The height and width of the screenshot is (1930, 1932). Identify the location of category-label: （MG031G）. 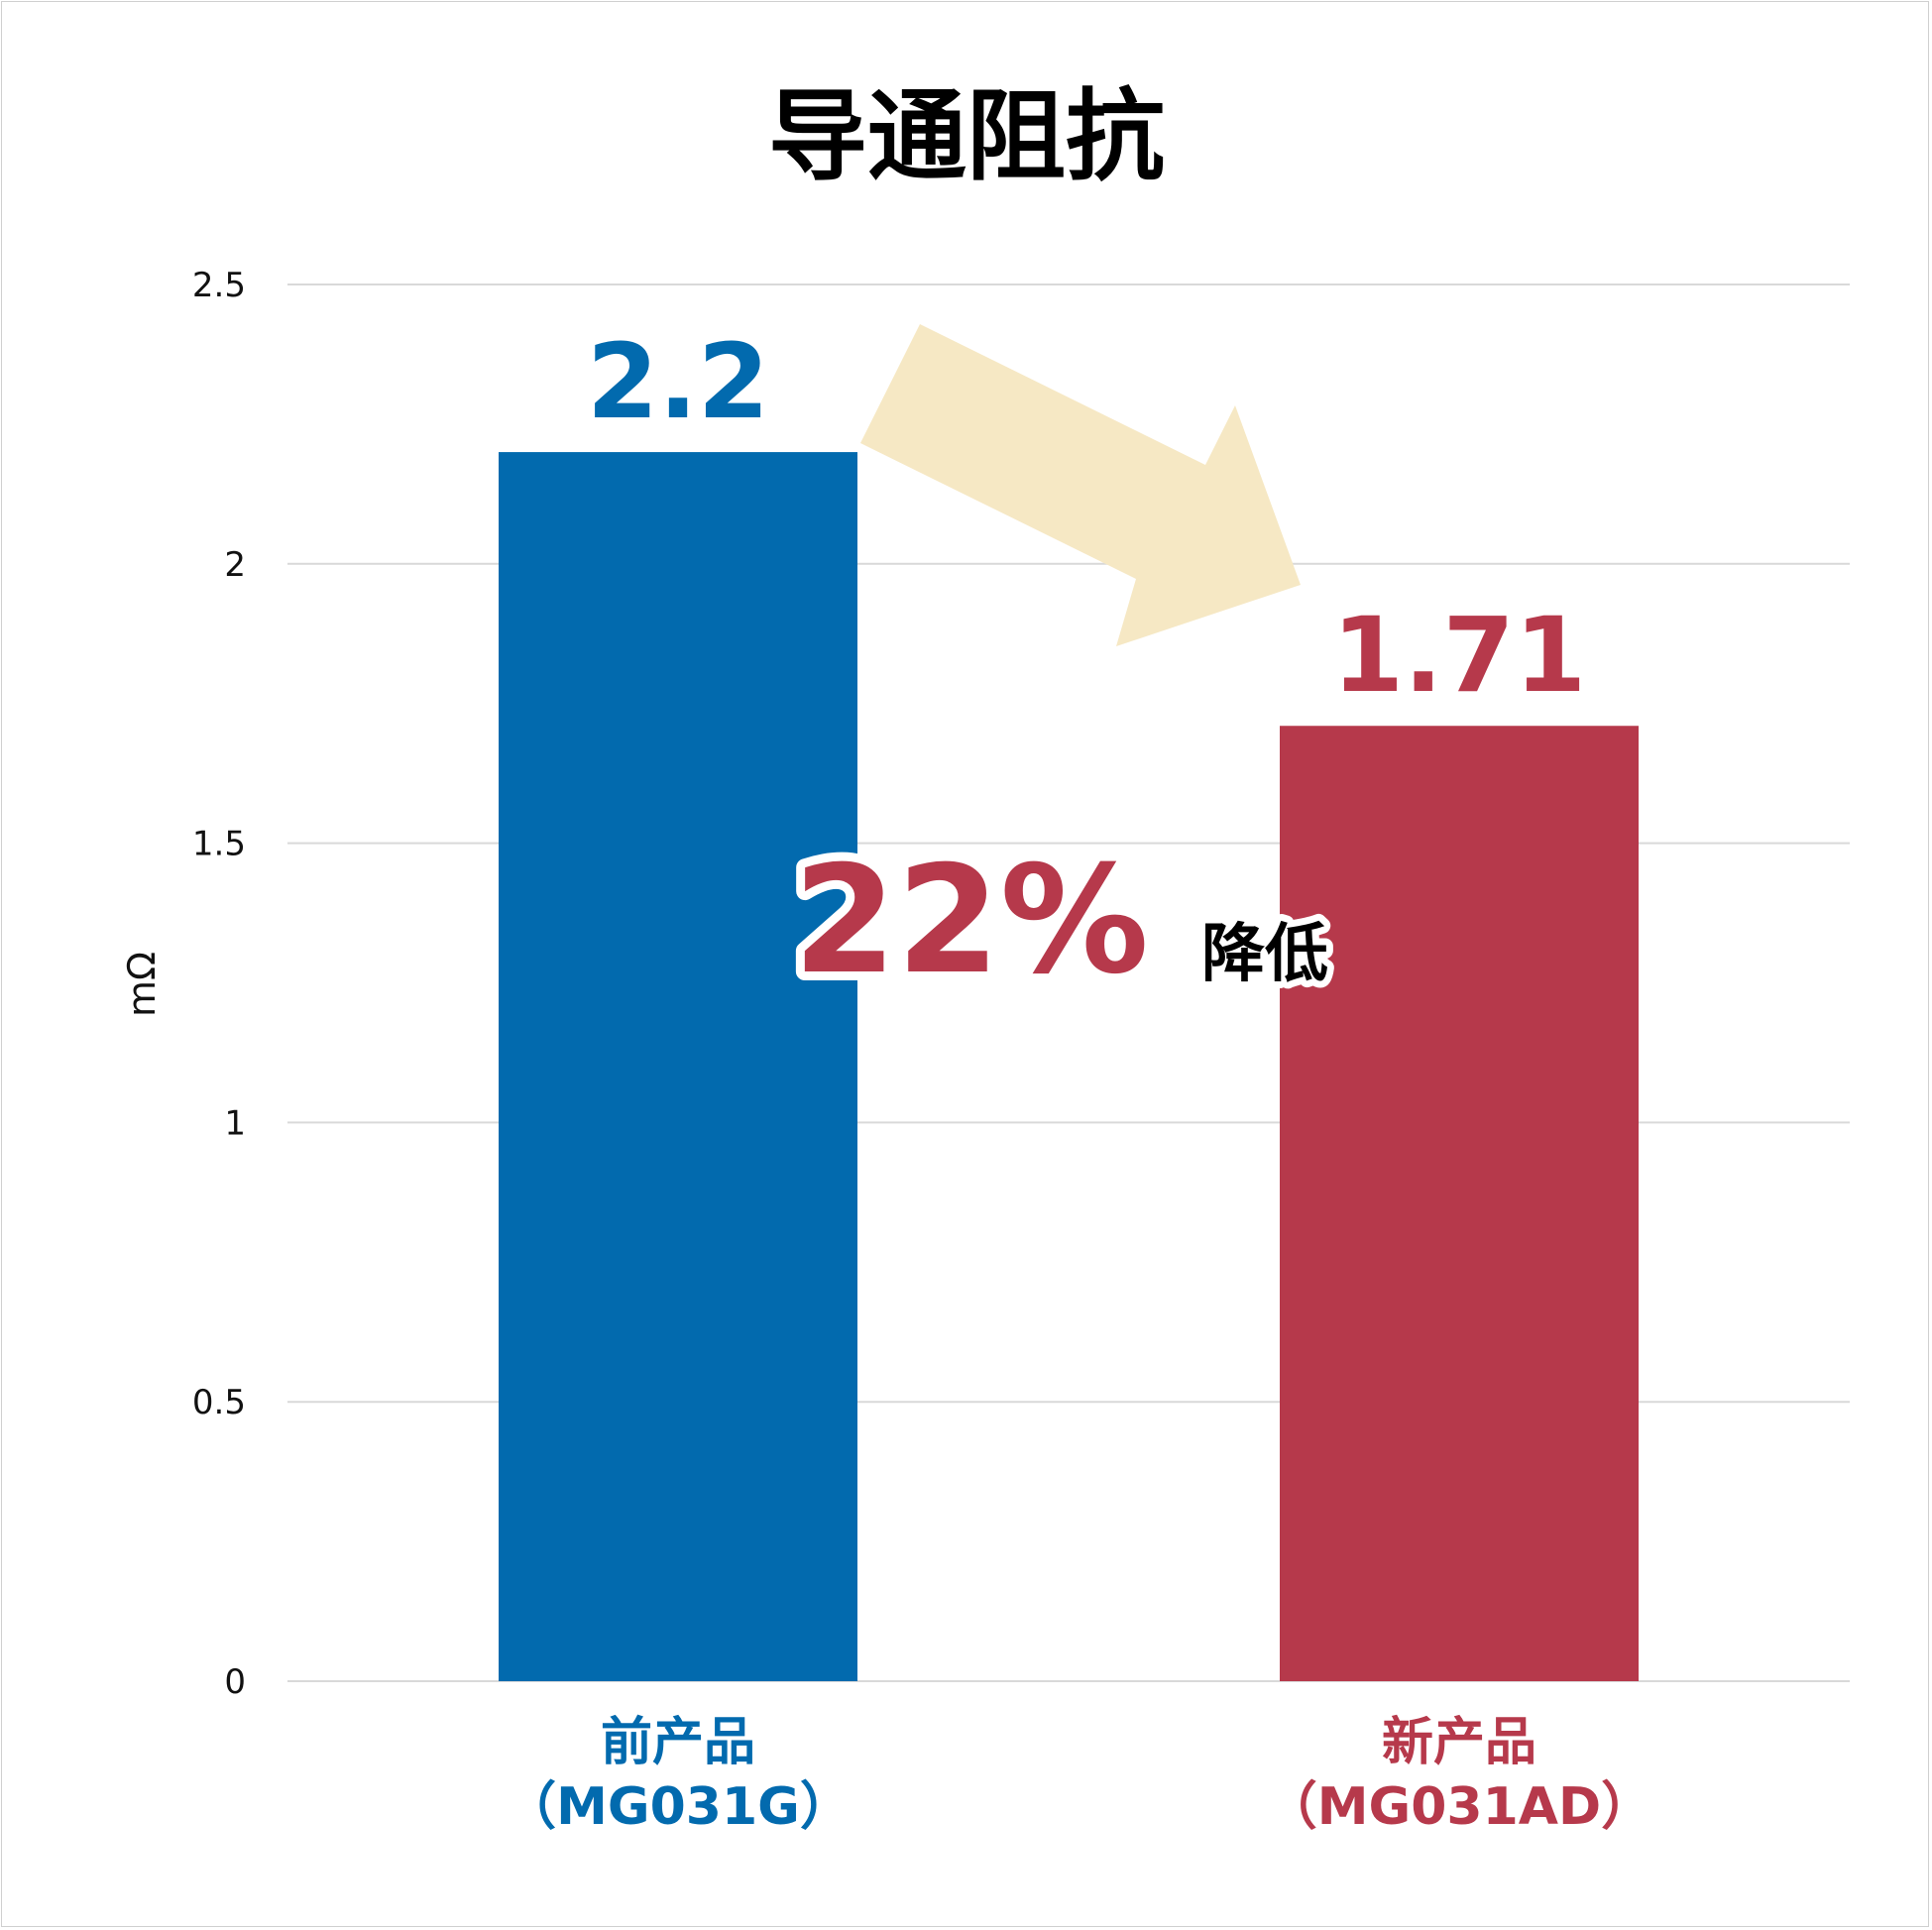
(678, 1807).